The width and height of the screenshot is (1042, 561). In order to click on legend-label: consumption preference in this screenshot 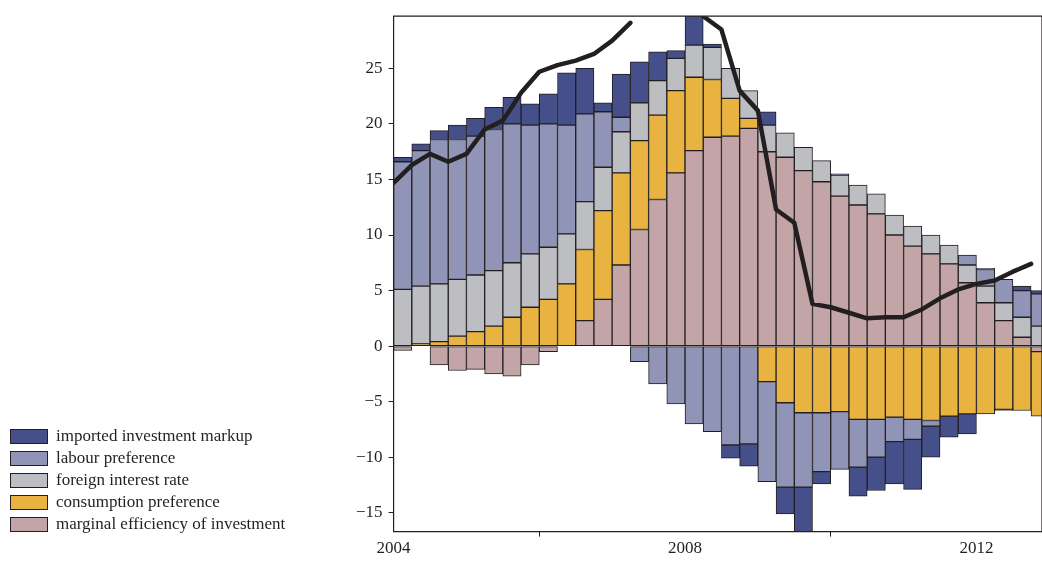, I will do `click(138, 502)`.